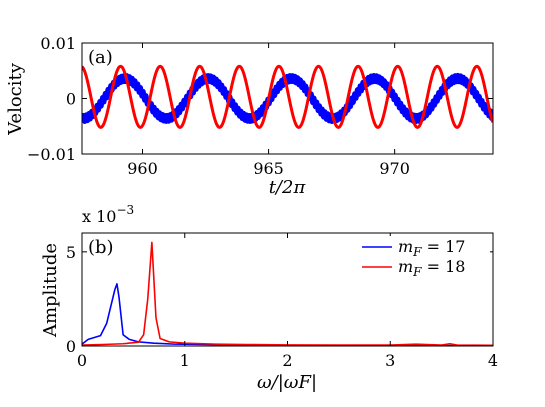 This screenshot has width=545, height=407. Describe the element at coordinates (390, 360) in the screenshot. I see `panel-b-xtick-label: 3` at that location.